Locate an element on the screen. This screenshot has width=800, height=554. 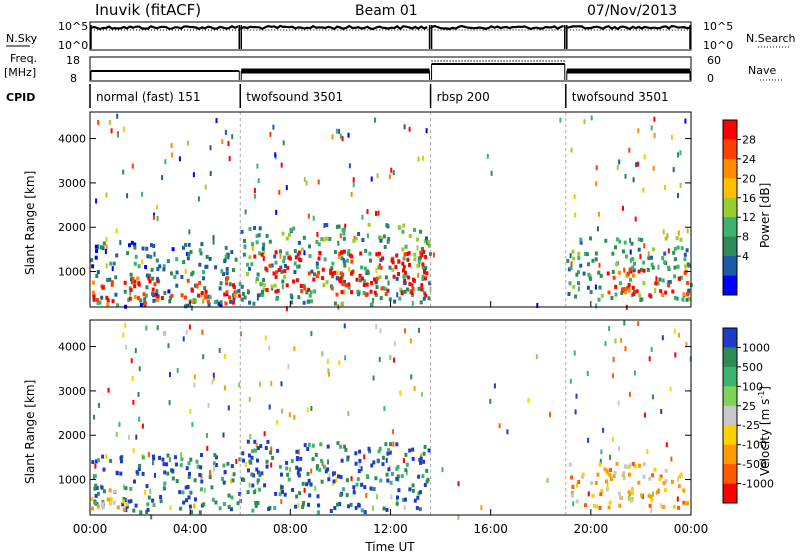
velocity-ytick-label: 3000 is located at coordinates (72, 391).